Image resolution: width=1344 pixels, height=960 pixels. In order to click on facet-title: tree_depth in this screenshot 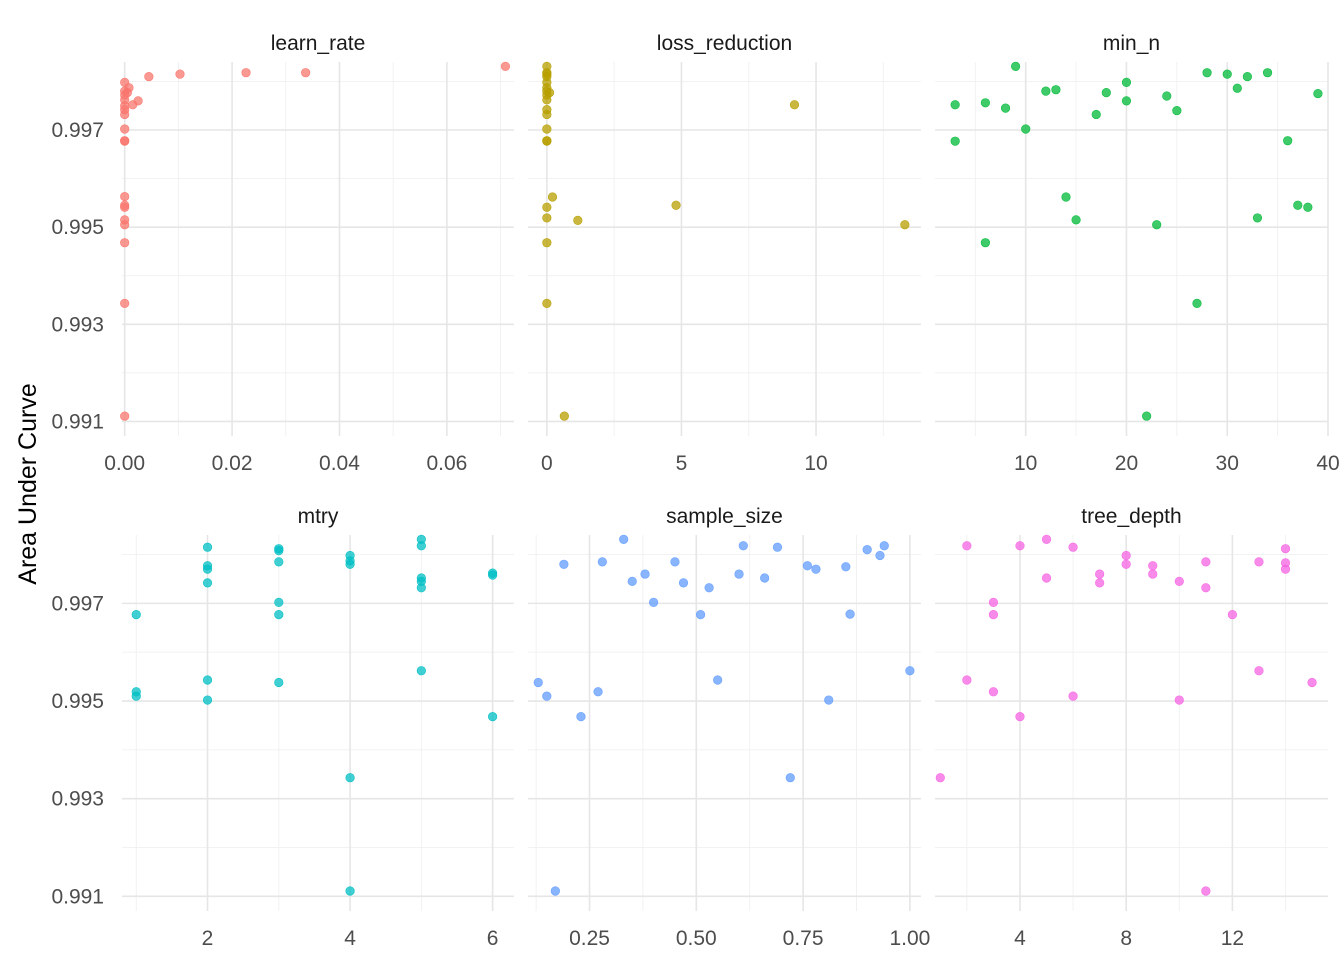, I will do `click(1131, 516)`.